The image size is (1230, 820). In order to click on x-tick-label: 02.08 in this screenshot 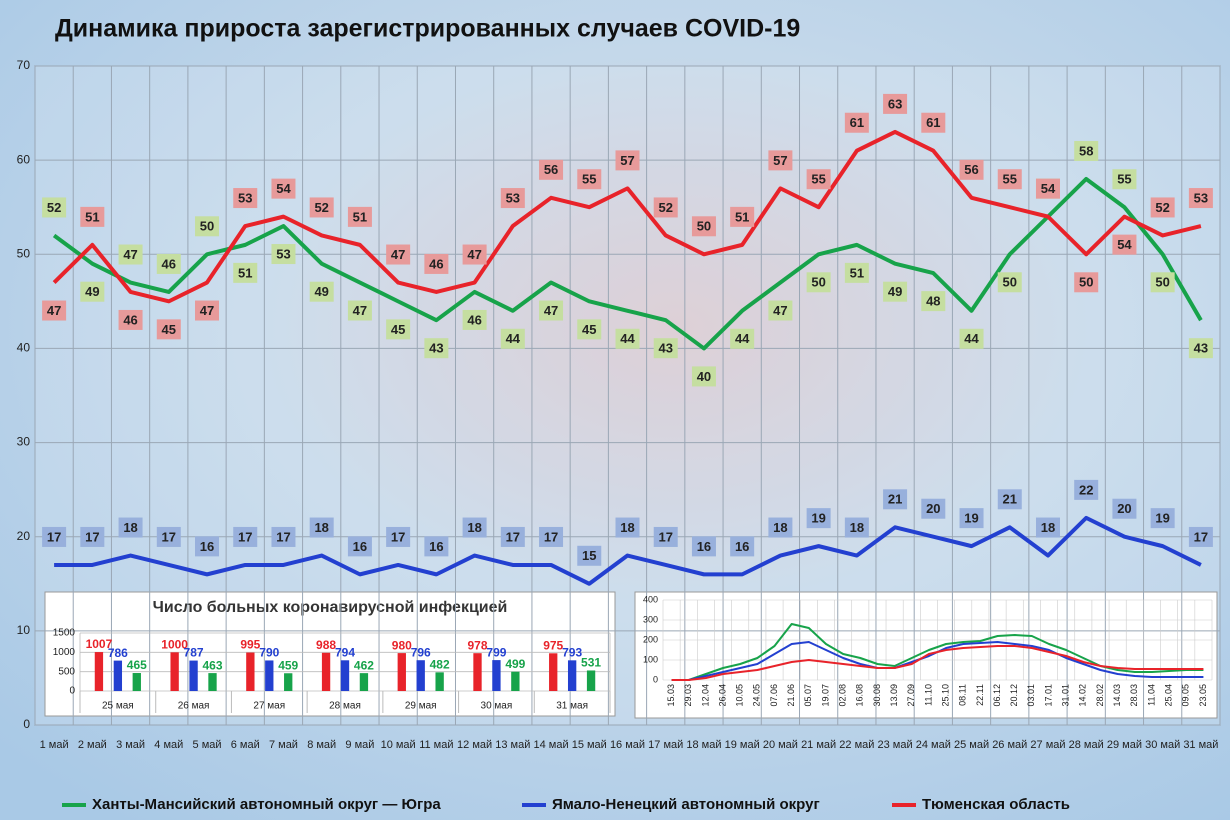, I will do `click(843, 695)`.